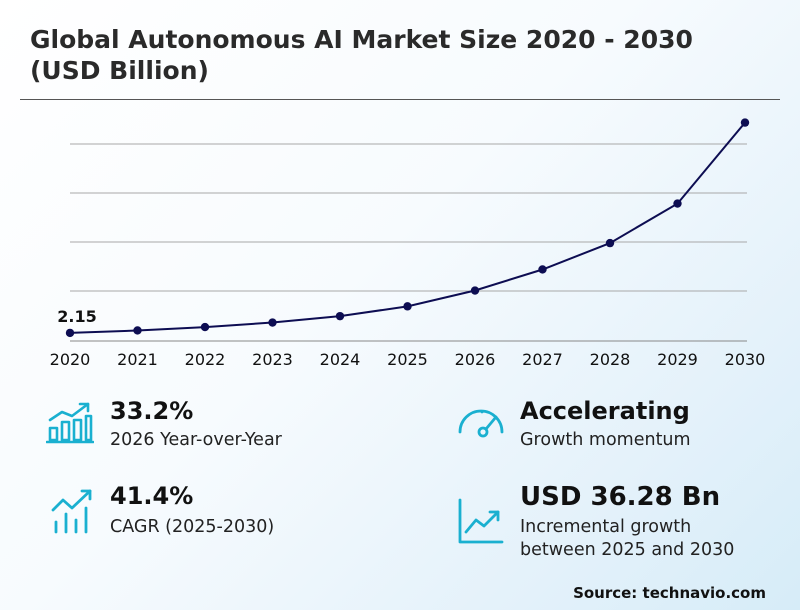 The image size is (800, 610). What do you see at coordinates (196, 440) in the screenshot?
I see `stat-yoy-label: 2026 Year-over-Year` at bounding box center [196, 440].